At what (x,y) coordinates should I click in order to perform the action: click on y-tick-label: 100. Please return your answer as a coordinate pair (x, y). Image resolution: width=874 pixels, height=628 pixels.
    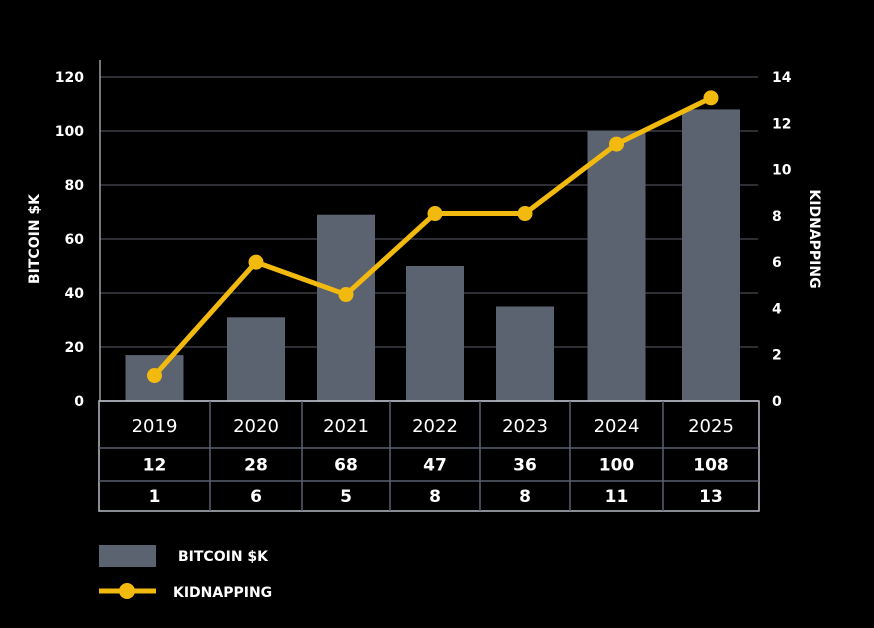
    Looking at the image, I should click on (69, 132).